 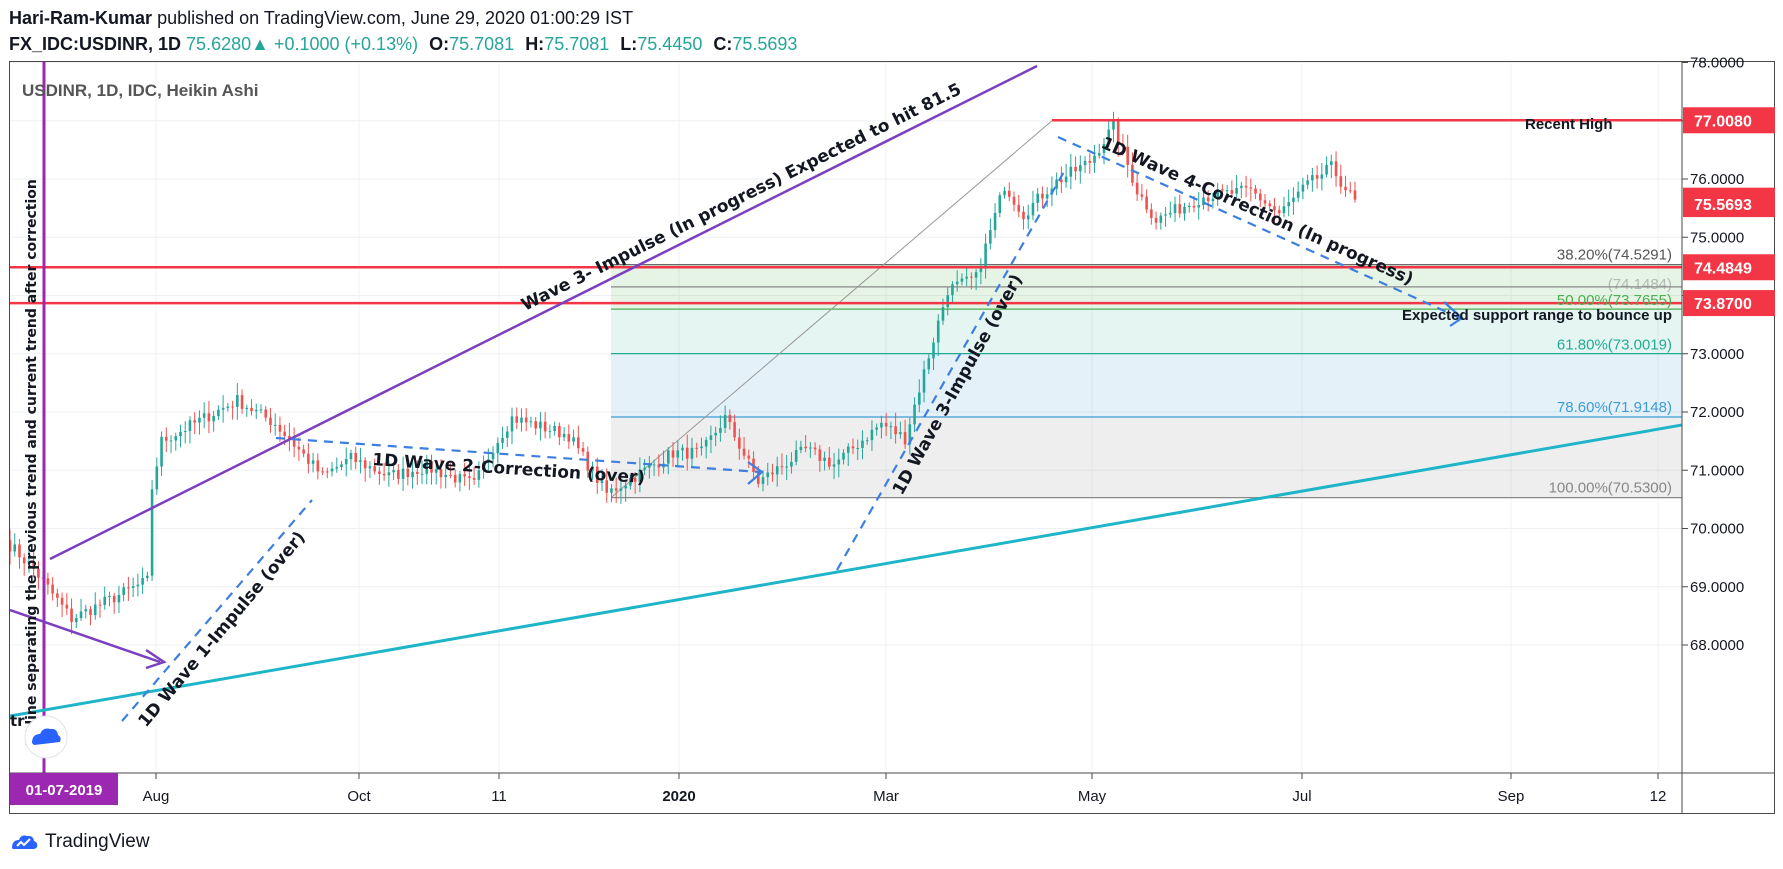 What do you see at coordinates (1717, 237) in the screenshot?
I see `y-tick-label: 75.0000` at bounding box center [1717, 237].